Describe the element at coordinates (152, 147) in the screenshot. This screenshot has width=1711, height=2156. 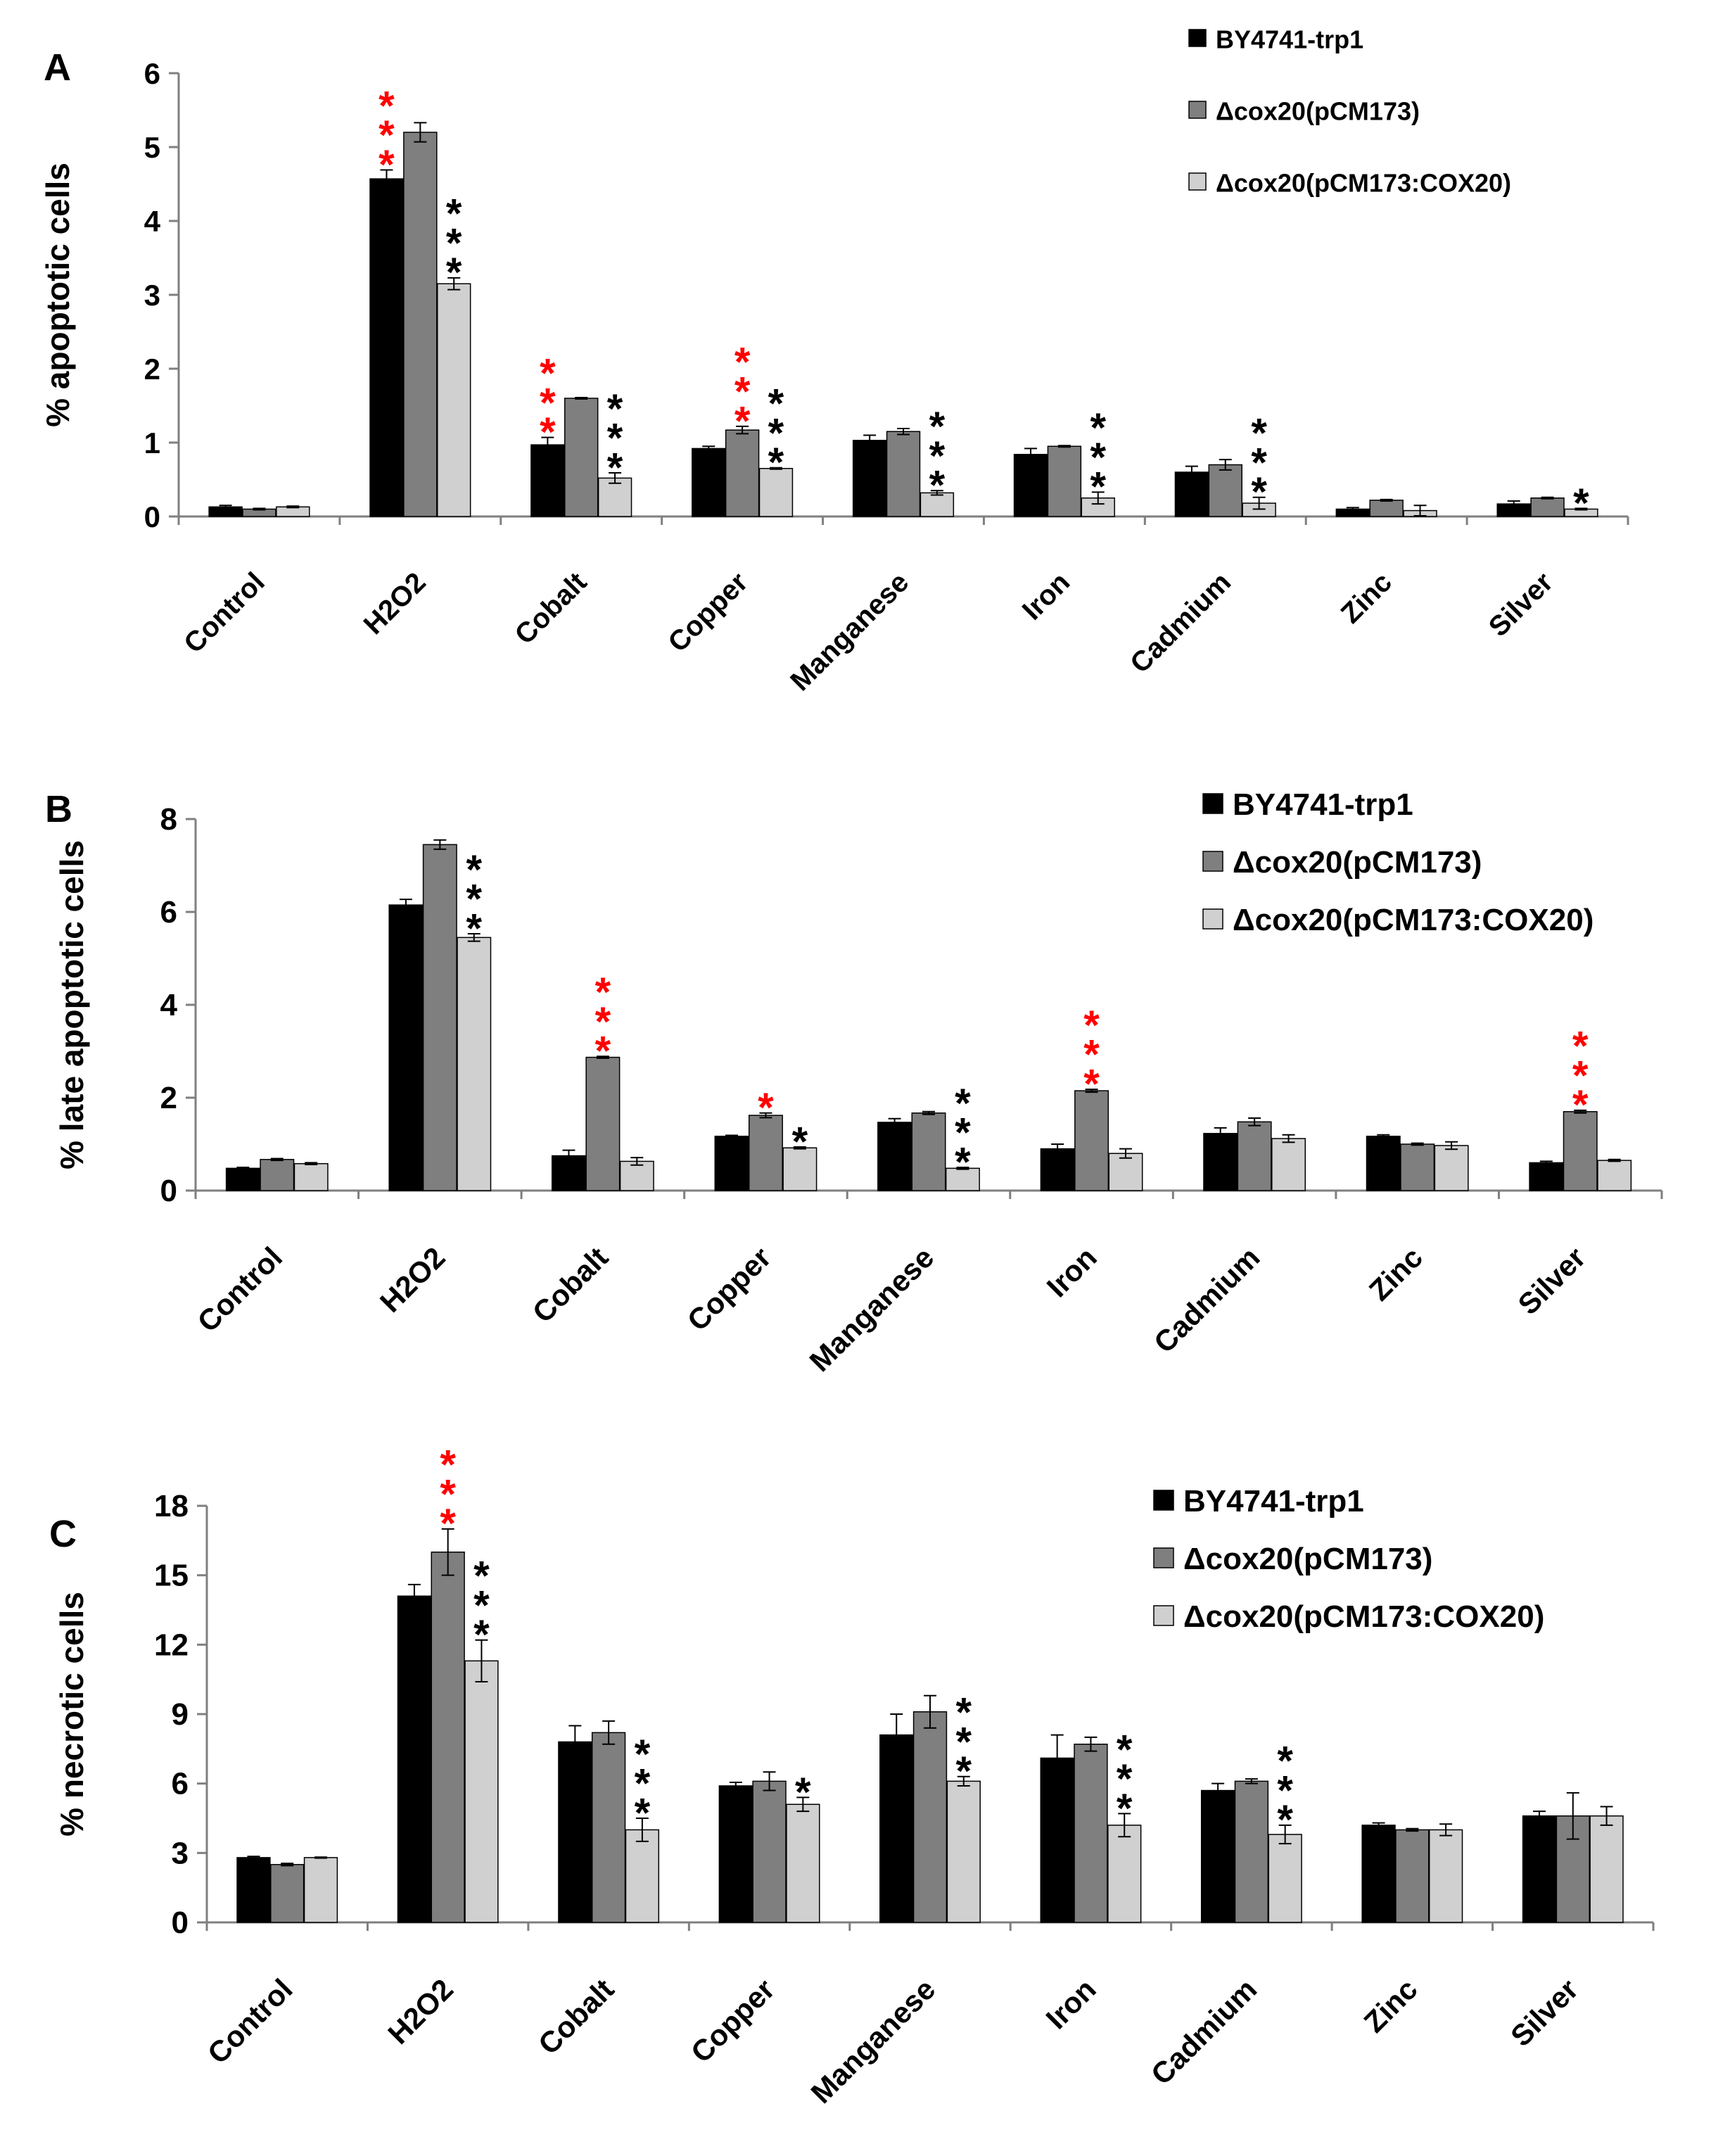
I see `y-tick-label: 5` at that location.